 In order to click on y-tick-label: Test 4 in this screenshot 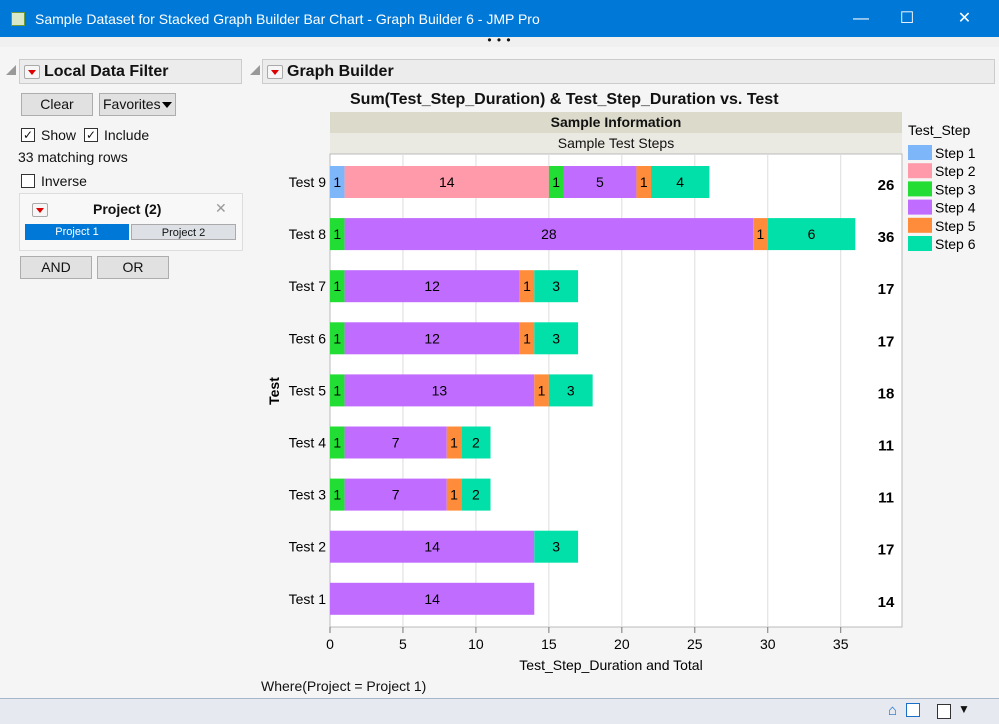, I will do `click(308, 443)`.